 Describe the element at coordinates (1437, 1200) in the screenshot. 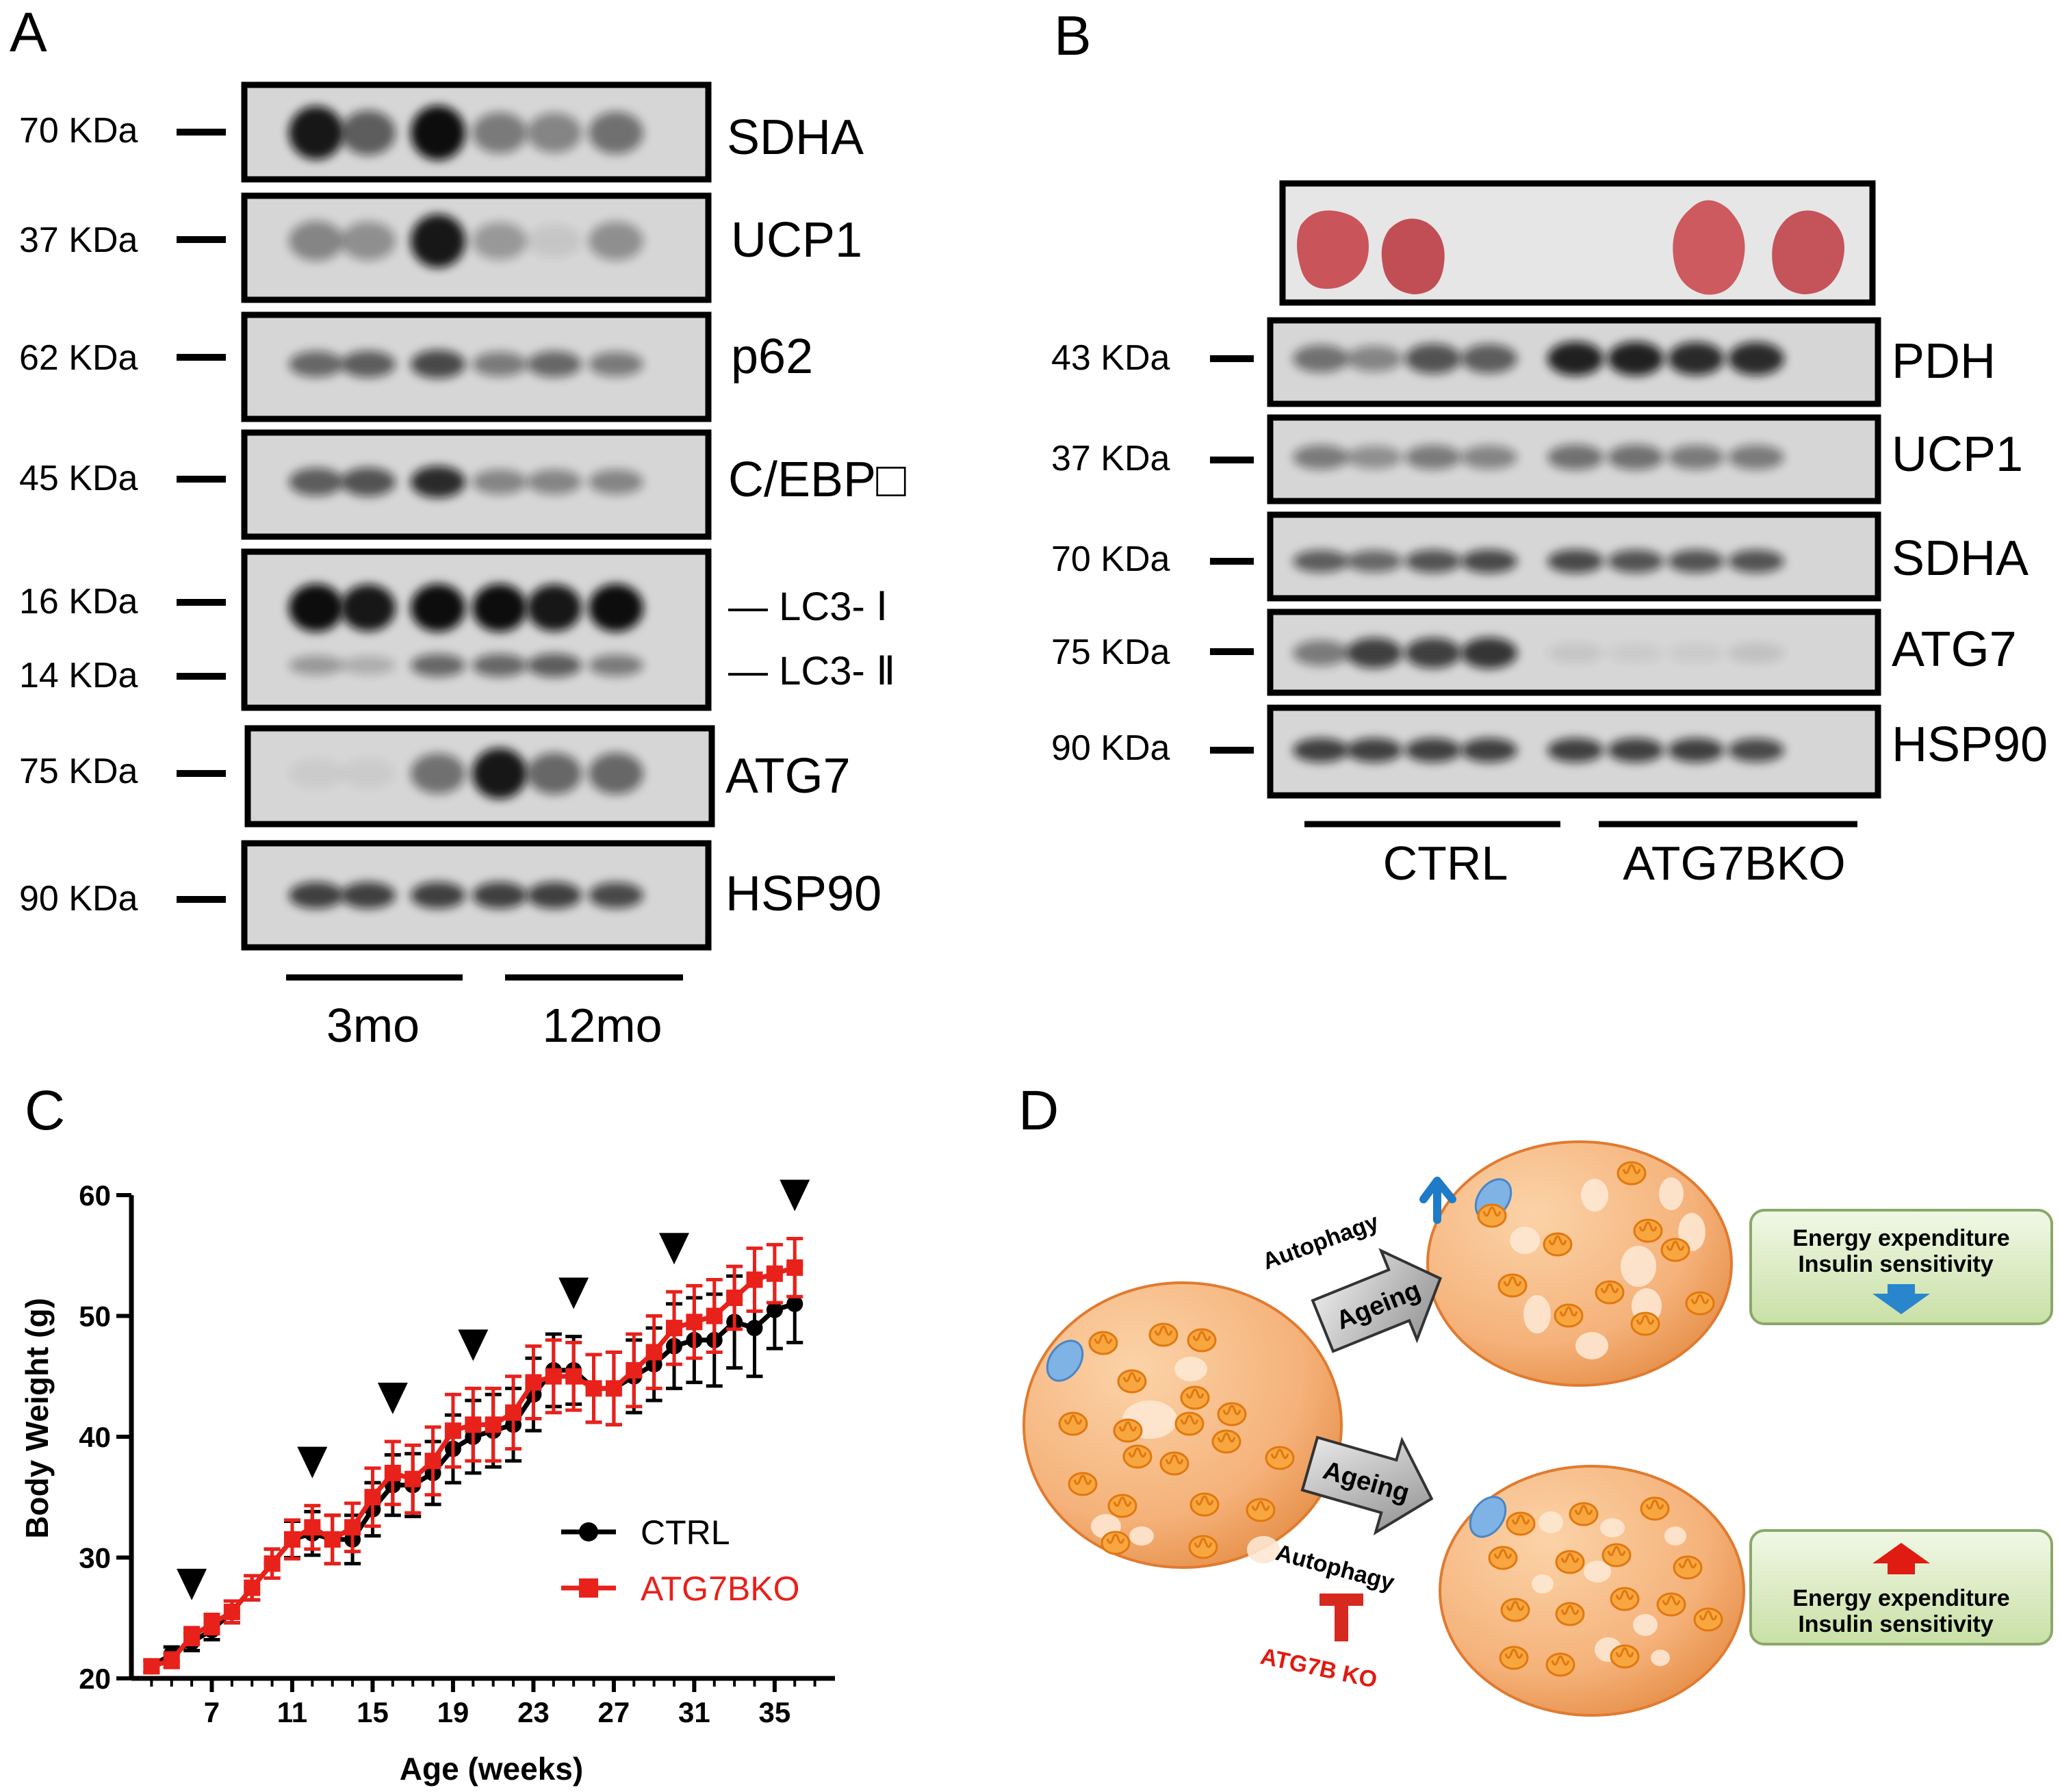

I see `autophagy-up-arrow-icon` at that location.